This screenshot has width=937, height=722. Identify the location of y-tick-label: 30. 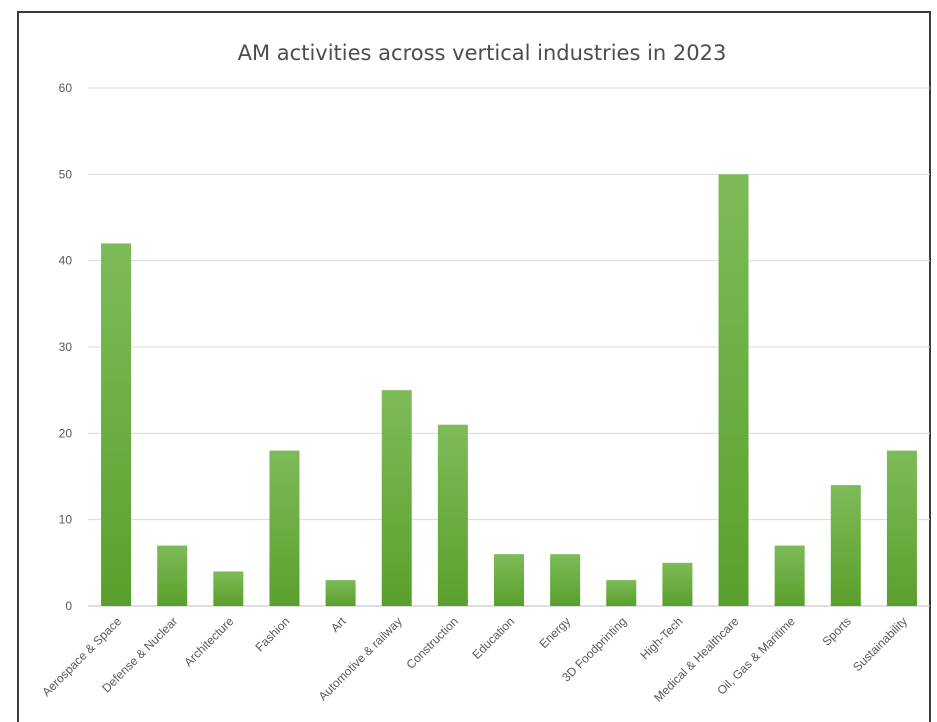
(66, 347).